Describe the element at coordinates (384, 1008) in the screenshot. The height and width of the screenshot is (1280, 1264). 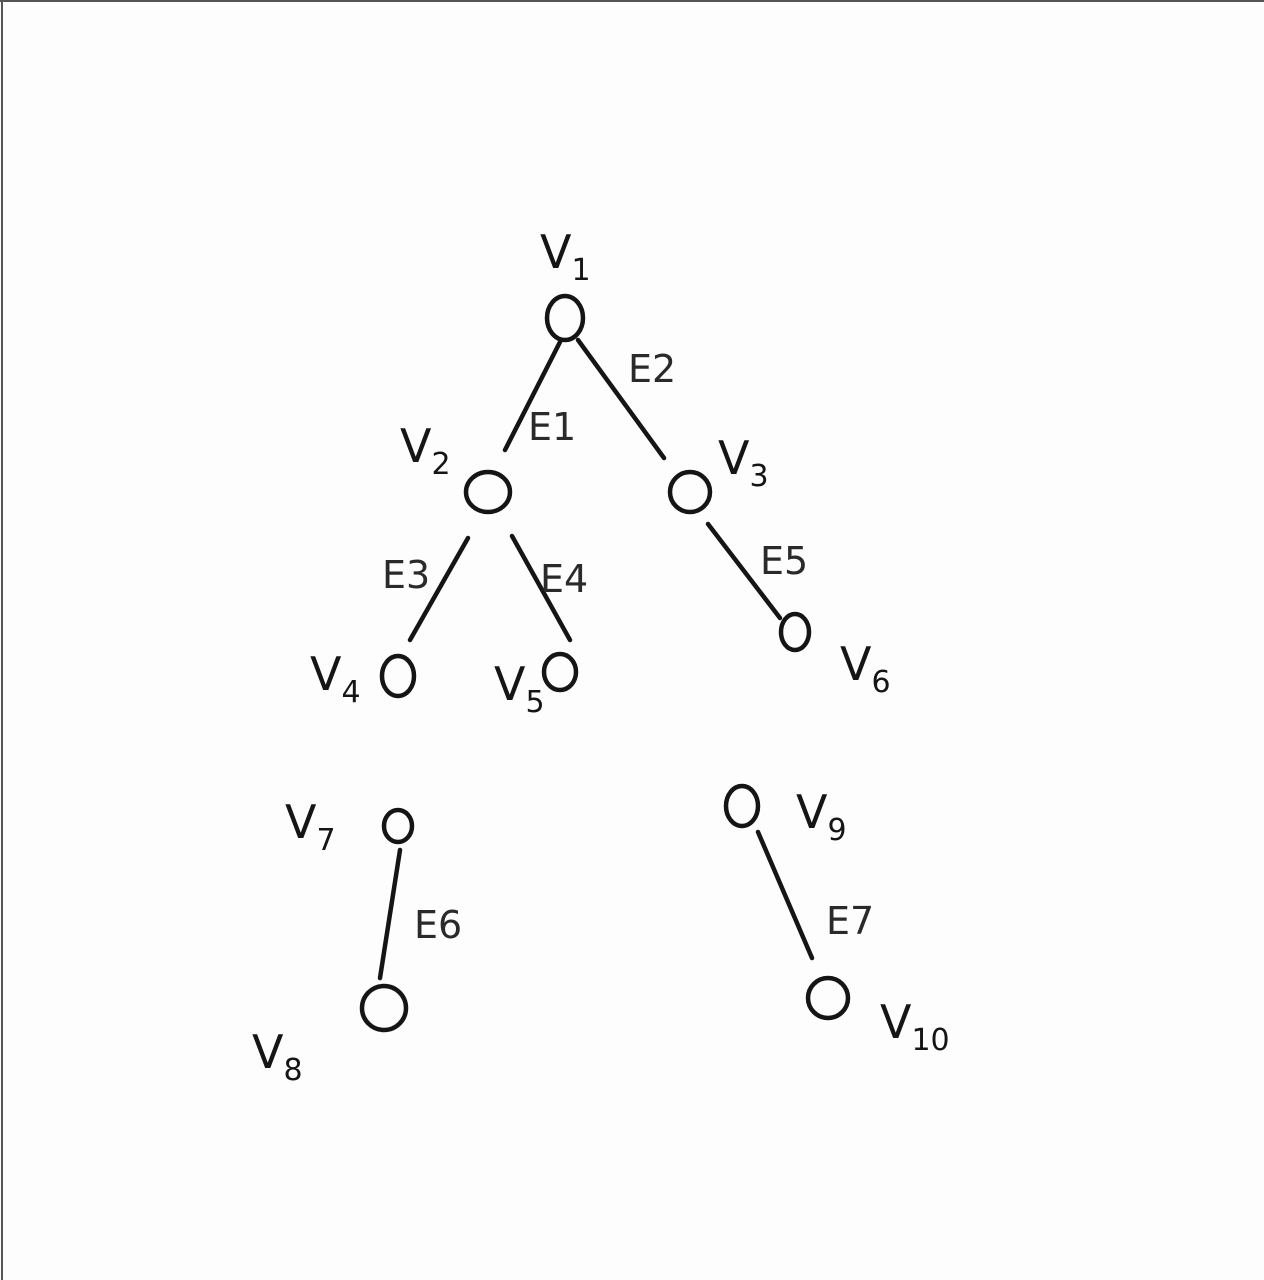
I see `node-v8` at that location.